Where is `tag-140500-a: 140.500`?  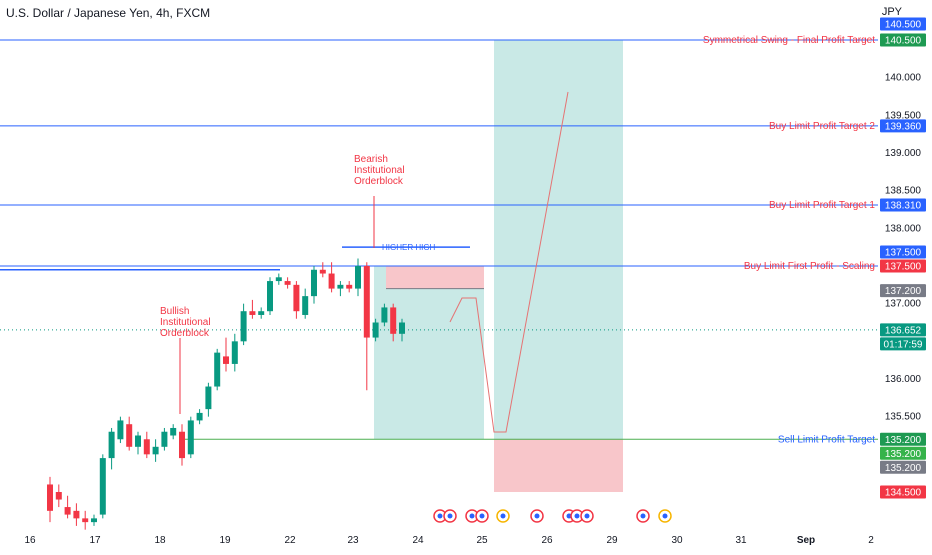 tag-140500-a: 140.500 is located at coordinates (903, 25).